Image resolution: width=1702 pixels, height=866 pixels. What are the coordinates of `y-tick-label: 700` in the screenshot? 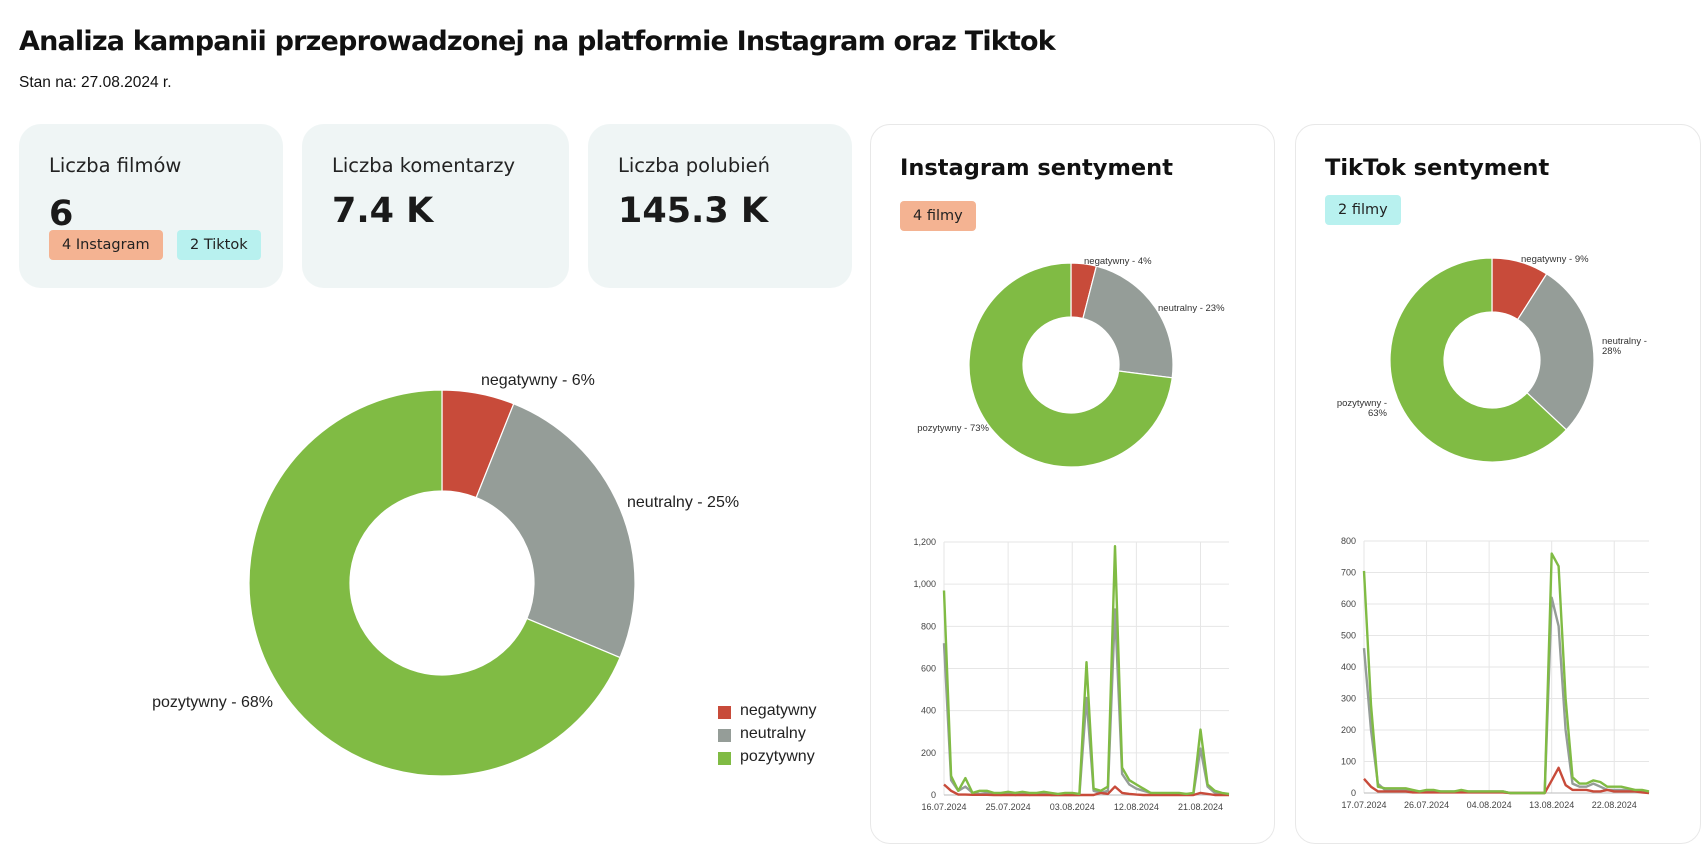 It's located at (1348, 573).